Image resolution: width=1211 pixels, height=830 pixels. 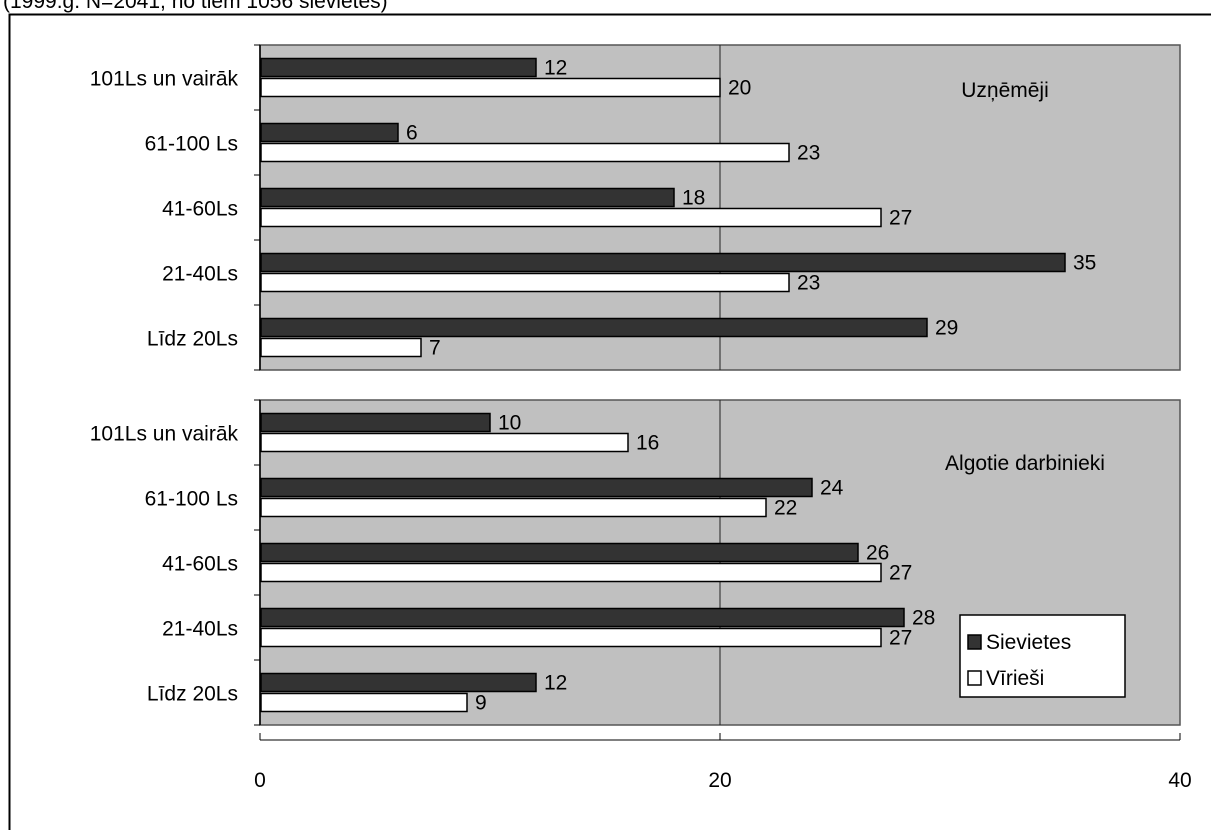 What do you see at coordinates (1025, 463) in the screenshot?
I see `panel-label: Algotie darbinieki` at bounding box center [1025, 463].